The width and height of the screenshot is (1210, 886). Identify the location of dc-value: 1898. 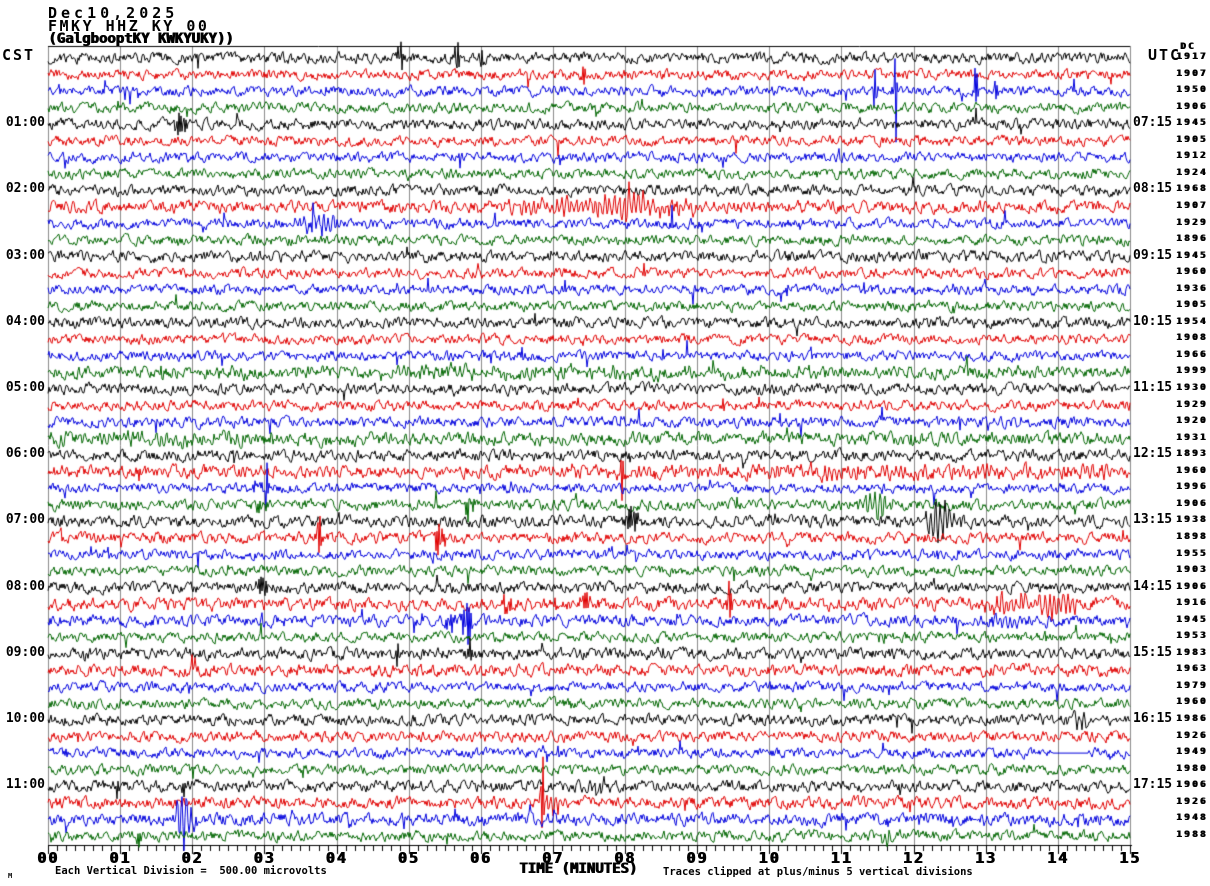
(1192, 536).